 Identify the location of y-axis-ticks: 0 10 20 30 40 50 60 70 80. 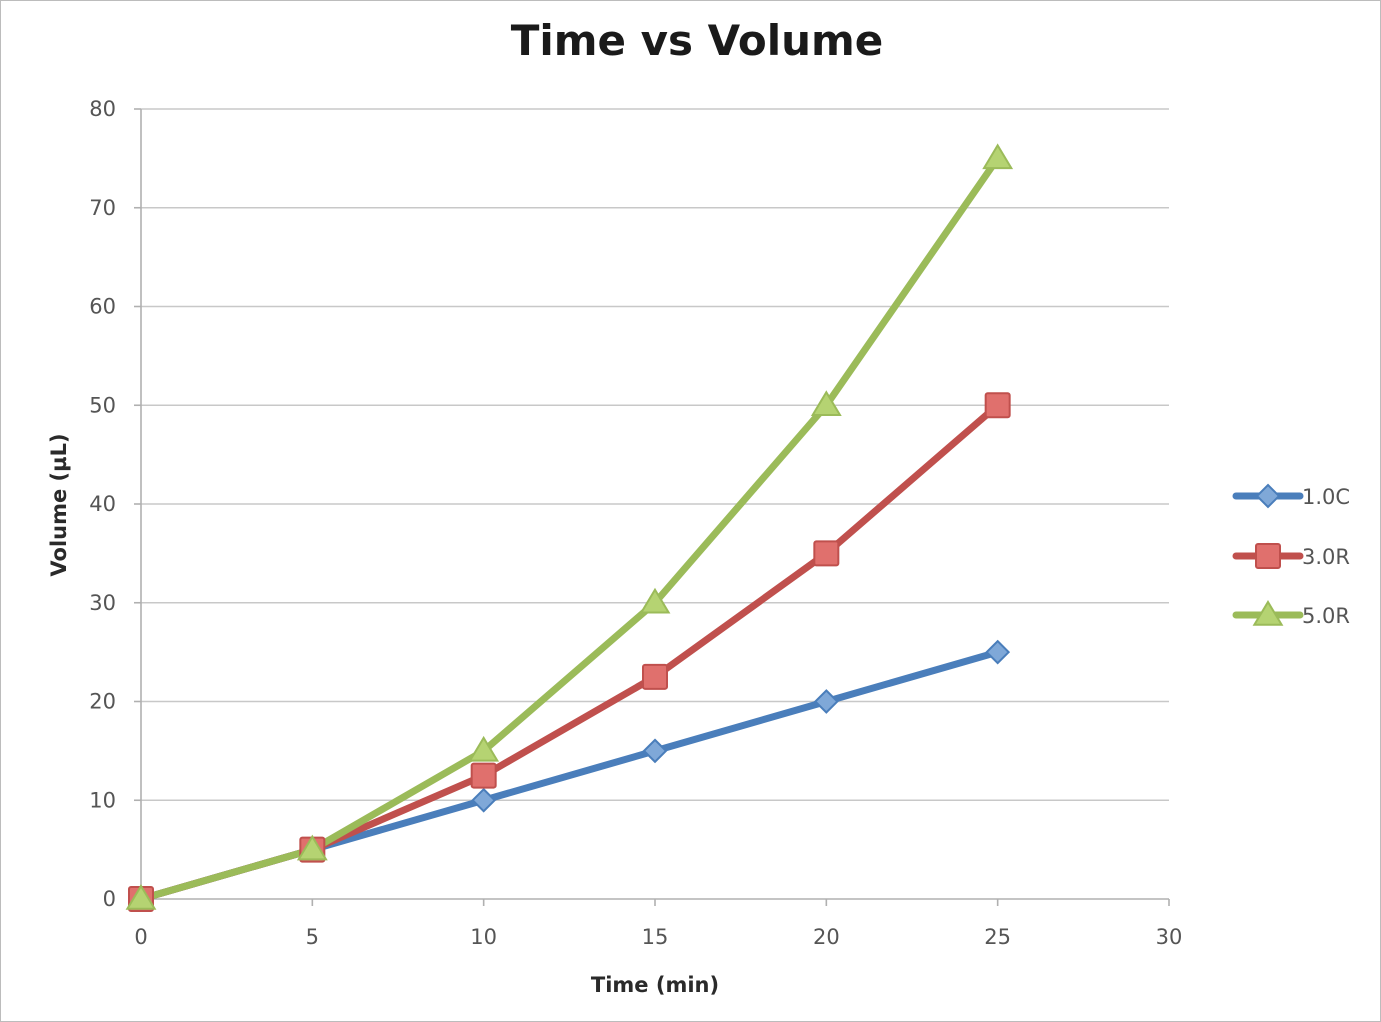
(115, 504).